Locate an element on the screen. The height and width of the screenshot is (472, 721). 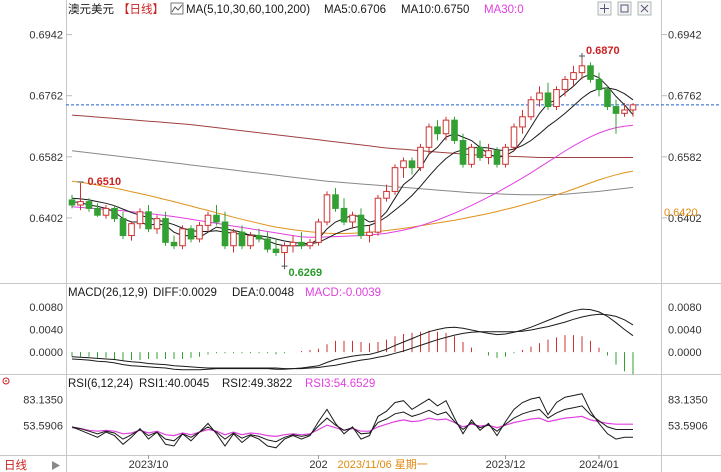
rsi3-legend: RSI3:54.6529 is located at coordinates (340, 384).